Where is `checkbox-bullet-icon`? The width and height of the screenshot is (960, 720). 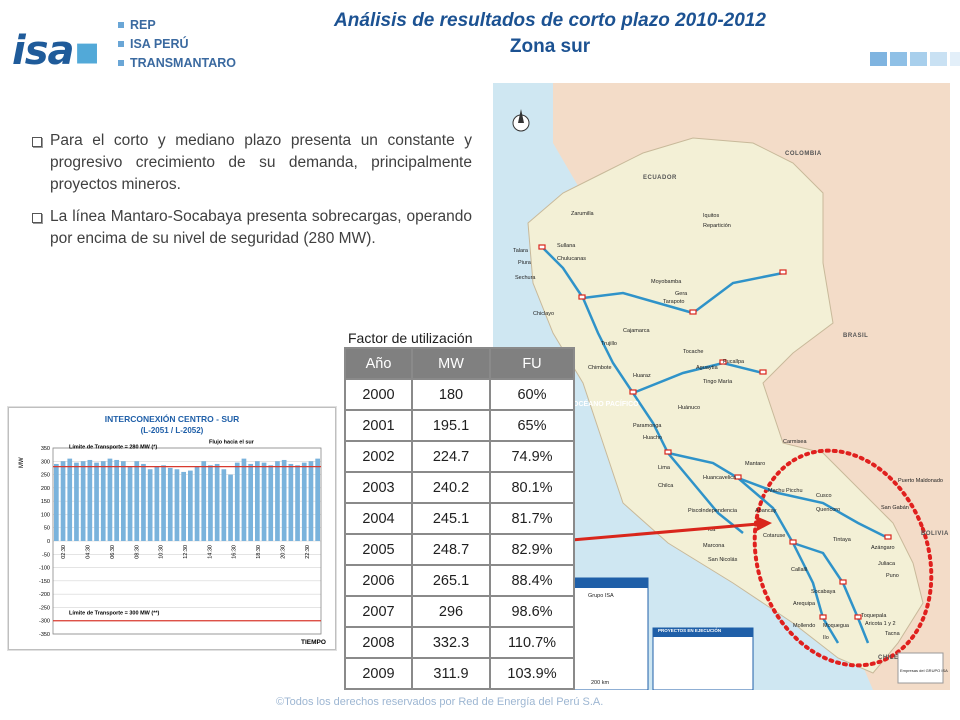
checkbox-bullet-icon is located at coordinates (37, 218).